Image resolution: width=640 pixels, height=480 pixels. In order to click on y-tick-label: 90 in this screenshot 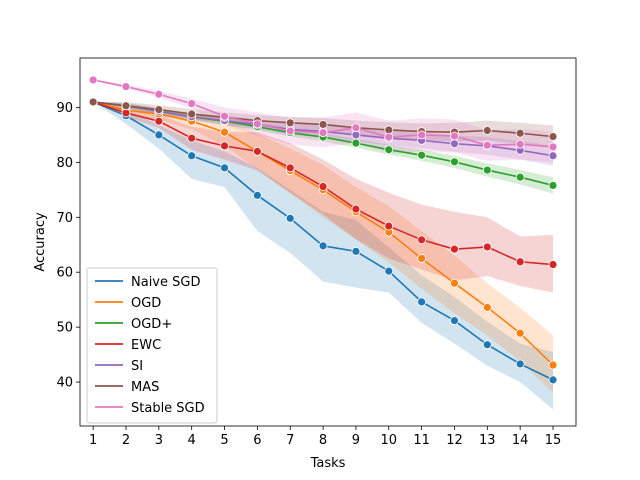, I will do `click(64, 108)`.